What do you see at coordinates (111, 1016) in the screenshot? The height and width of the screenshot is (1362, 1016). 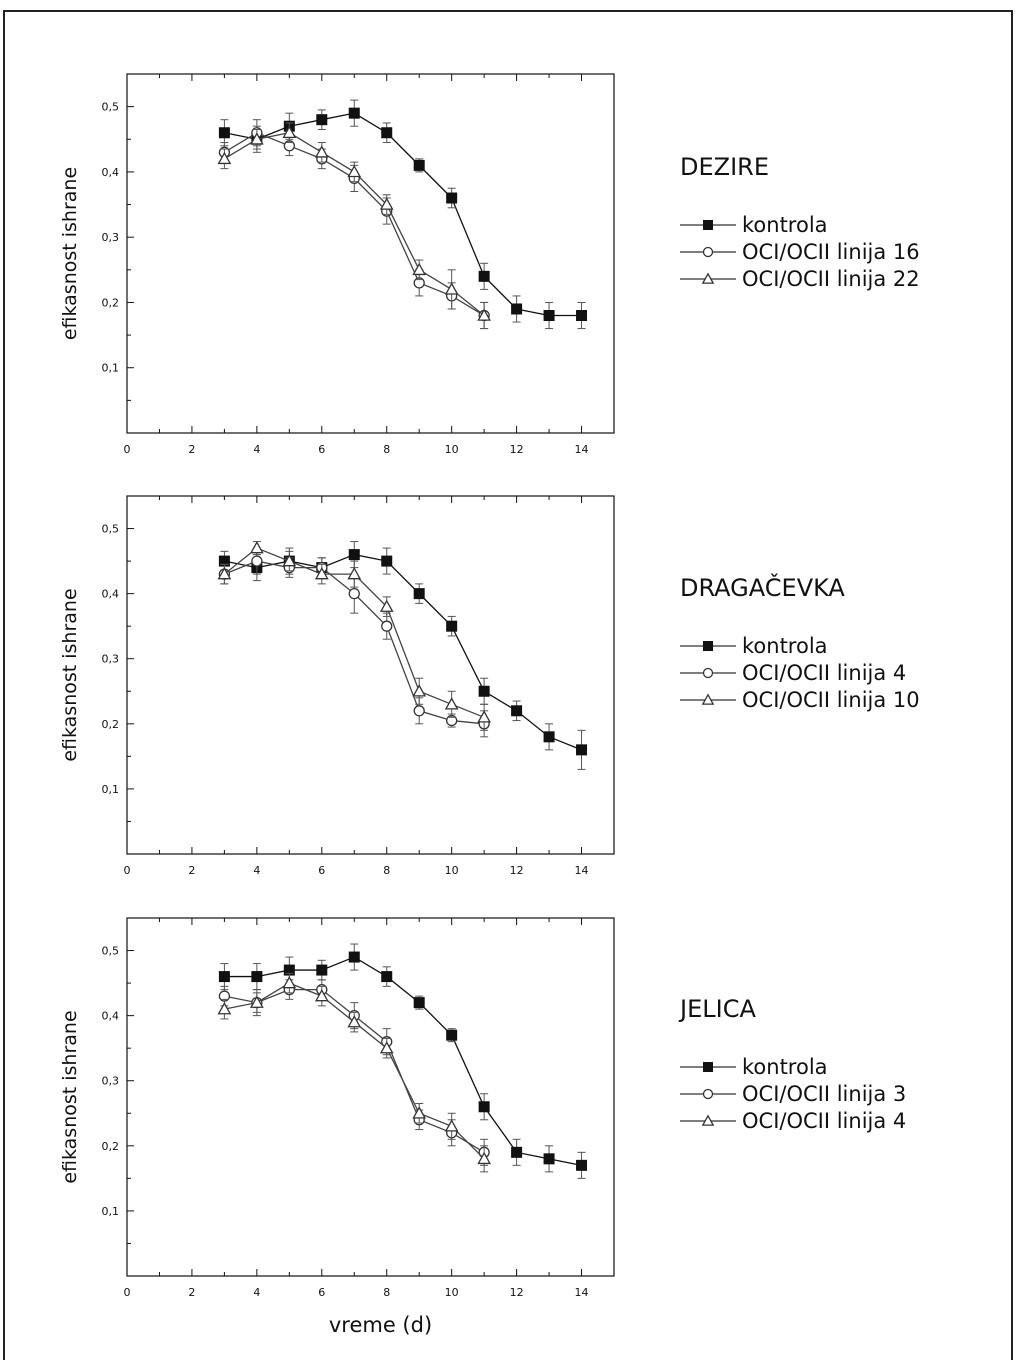 I see `y-tick-label: 0,4` at bounding box center [111, 1016].